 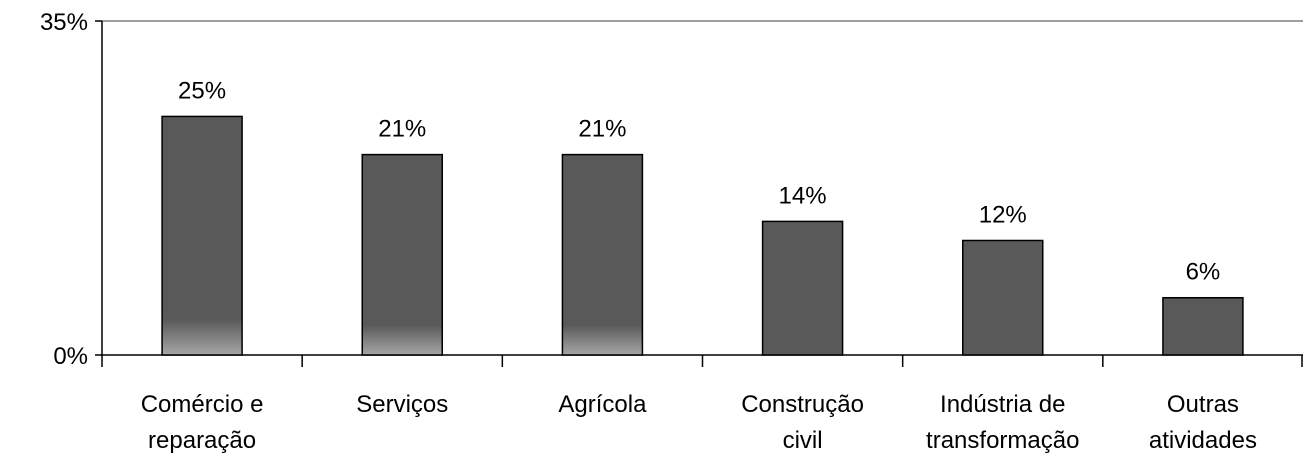 I want to click on y-tick-label: 35%, so click(x=64, y=22).